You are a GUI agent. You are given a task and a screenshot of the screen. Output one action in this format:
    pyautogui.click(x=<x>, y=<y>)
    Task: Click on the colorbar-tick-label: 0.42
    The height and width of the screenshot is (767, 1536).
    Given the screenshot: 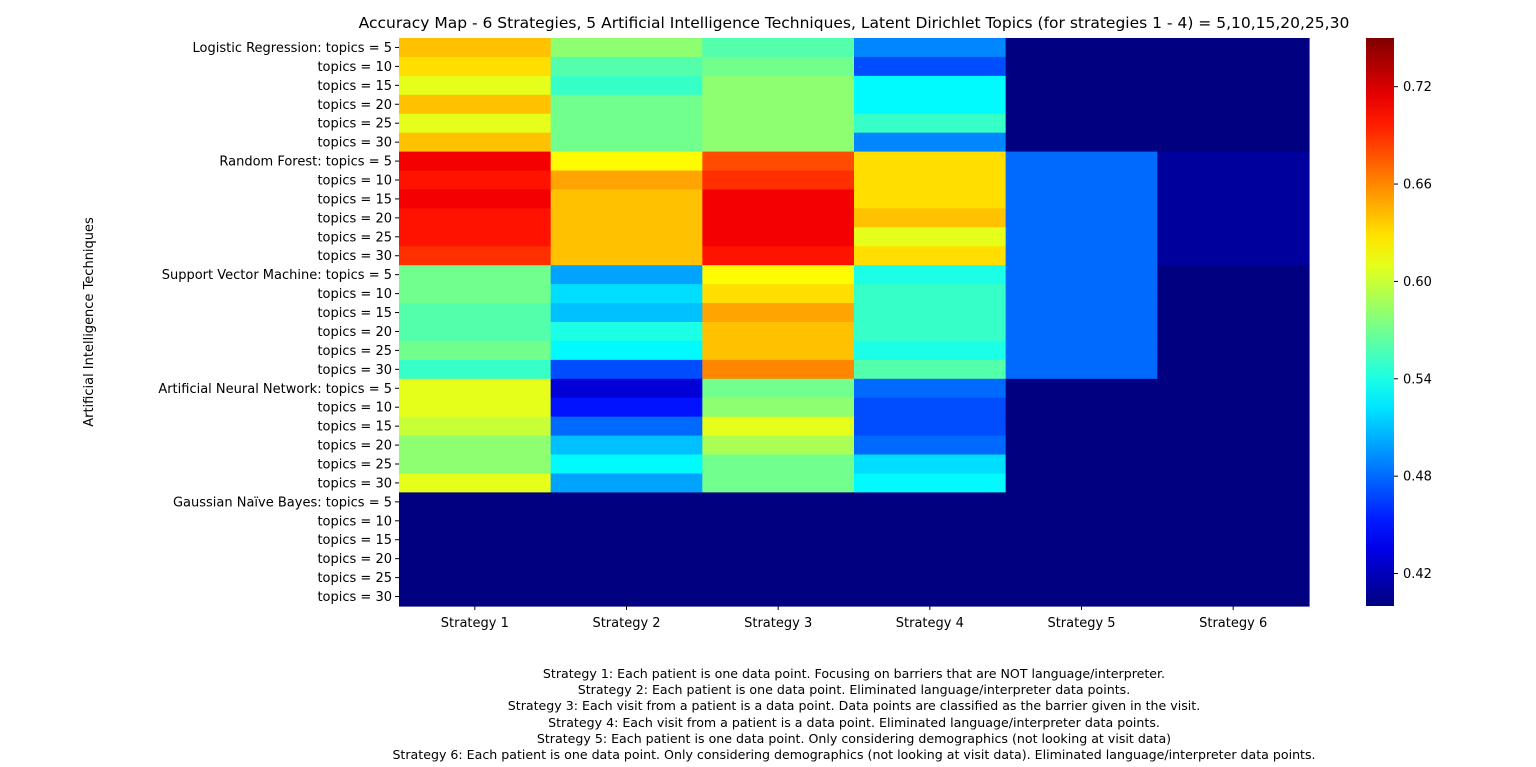 What is the action you would take?
    pyautogui.click(x=1417, y=574)
    